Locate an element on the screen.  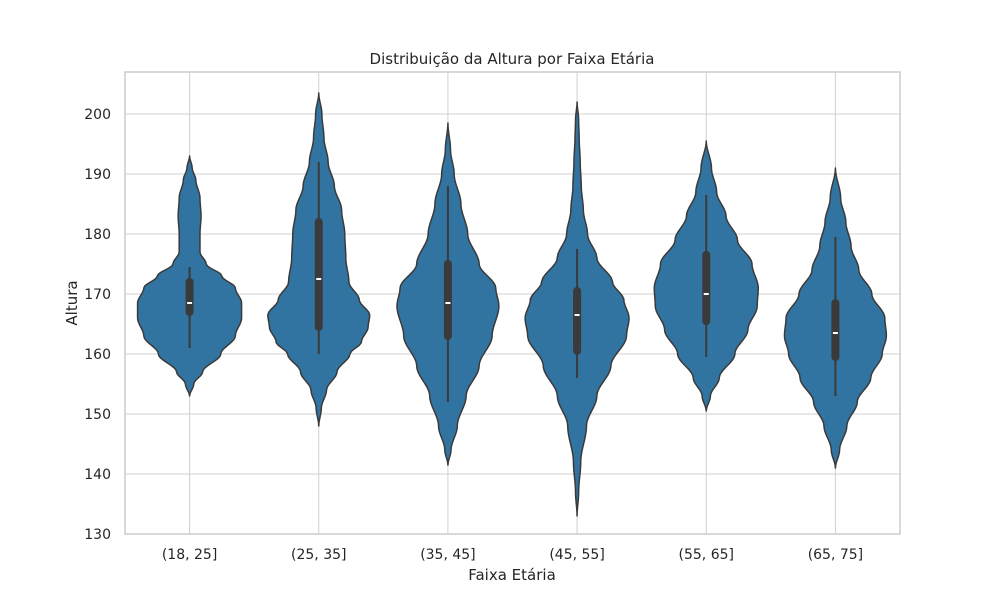
y-tick-label: 190 is located at coordinates (97, 175).